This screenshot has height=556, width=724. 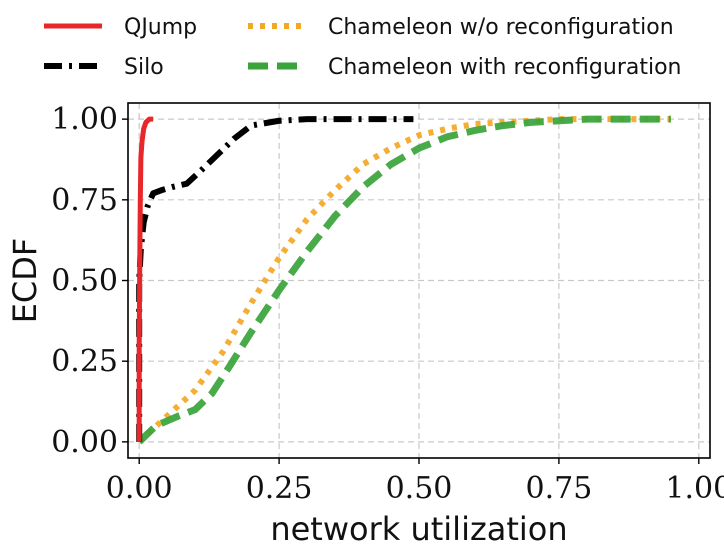 What do you see at coordinates (694, 488) in the screenshot?
I see `x-tick-label: 1.00` at bounding box center [694, 488].